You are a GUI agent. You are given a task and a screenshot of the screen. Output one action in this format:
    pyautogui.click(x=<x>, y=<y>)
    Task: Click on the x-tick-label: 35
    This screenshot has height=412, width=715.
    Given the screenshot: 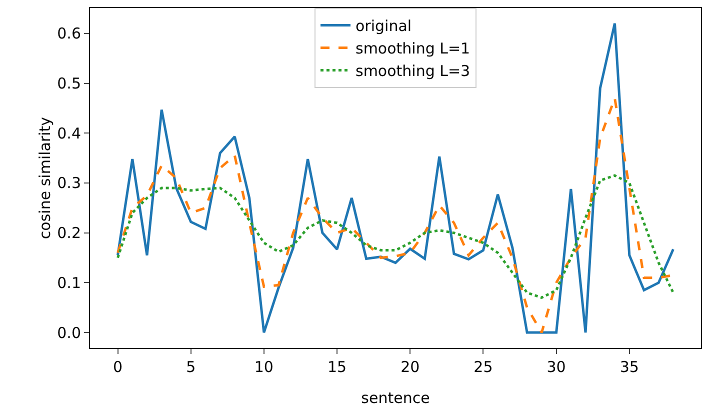 What is the action you would take?
    pyautogui.click(x=629, y=367)
    